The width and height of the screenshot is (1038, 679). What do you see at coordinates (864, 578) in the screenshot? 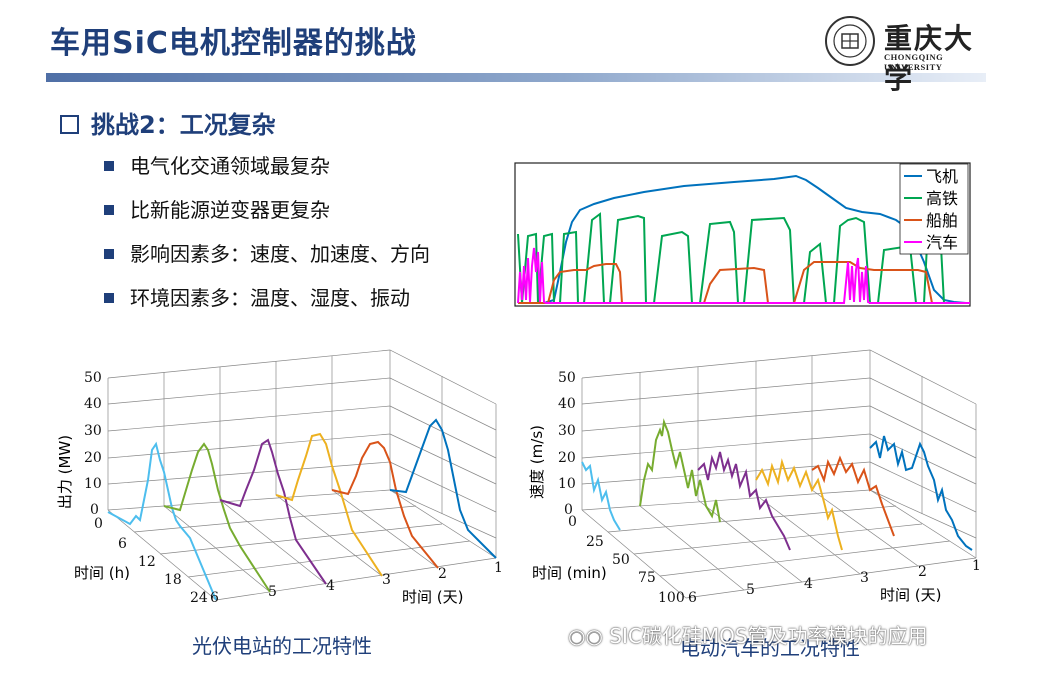
I see `ev-x-tick: 3` at bounding box center [864, 578].